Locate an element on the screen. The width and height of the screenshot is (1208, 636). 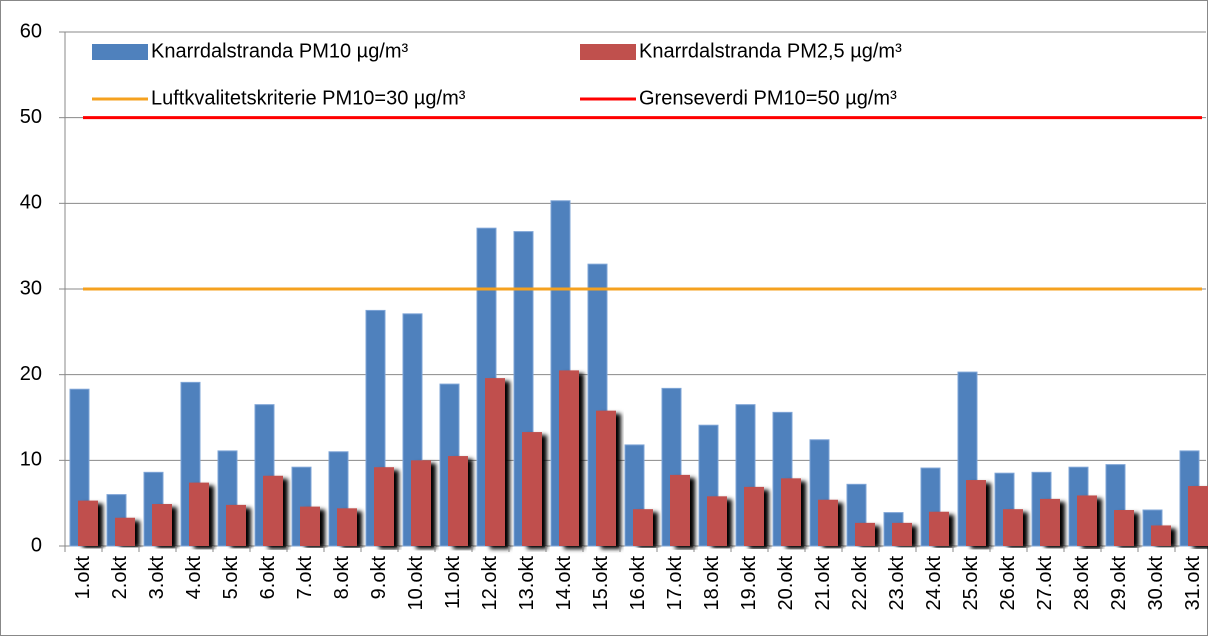
x-tick-label: 25.okt is located at coordinates (971, 583).